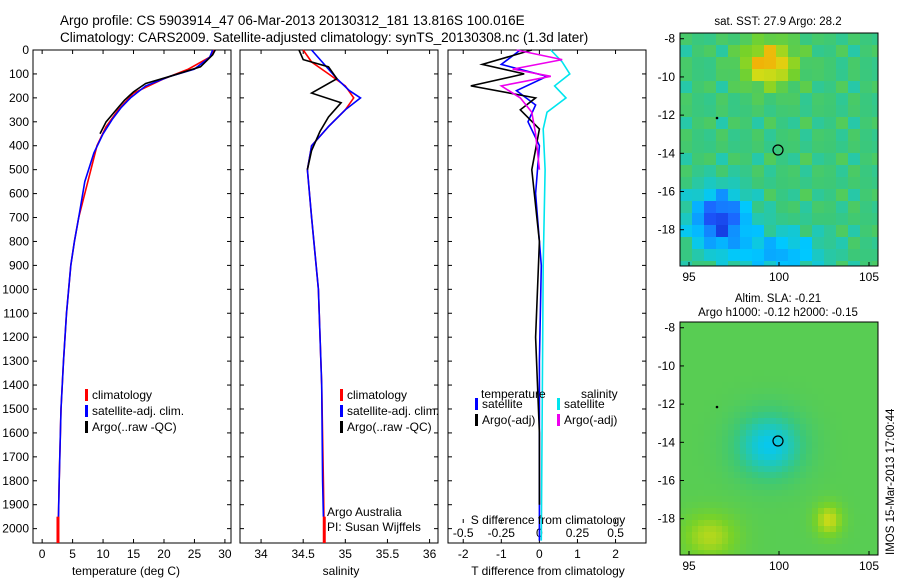  Describe the element at coordinates (15, 385) in the screenshot. I see `depth-tick-label: 1400` at that location.